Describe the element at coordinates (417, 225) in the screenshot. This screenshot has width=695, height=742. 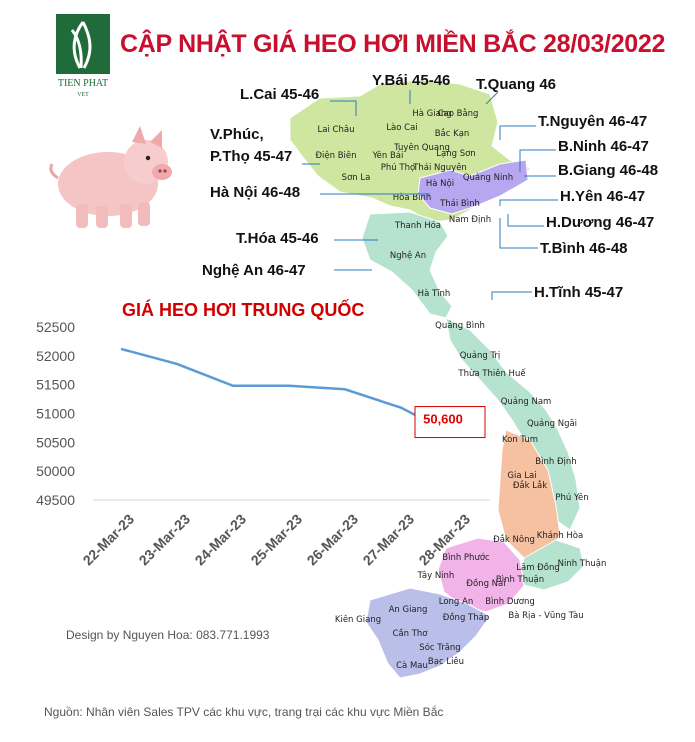
I see `map-province-name: Thanh Hóa` at that location.